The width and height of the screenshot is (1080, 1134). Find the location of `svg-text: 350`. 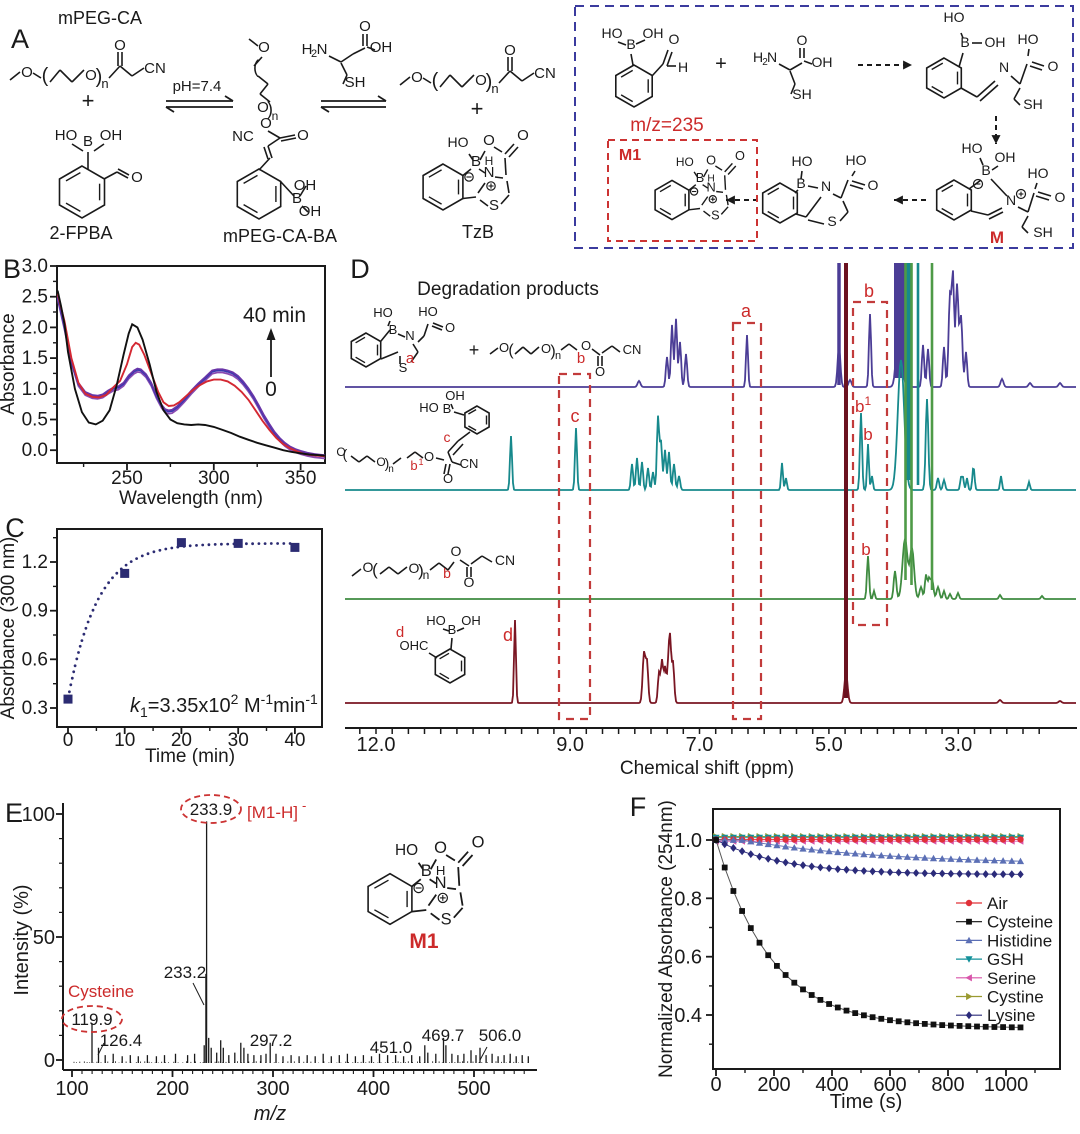

svg-text: 350 is located at coordinates (301, 478).